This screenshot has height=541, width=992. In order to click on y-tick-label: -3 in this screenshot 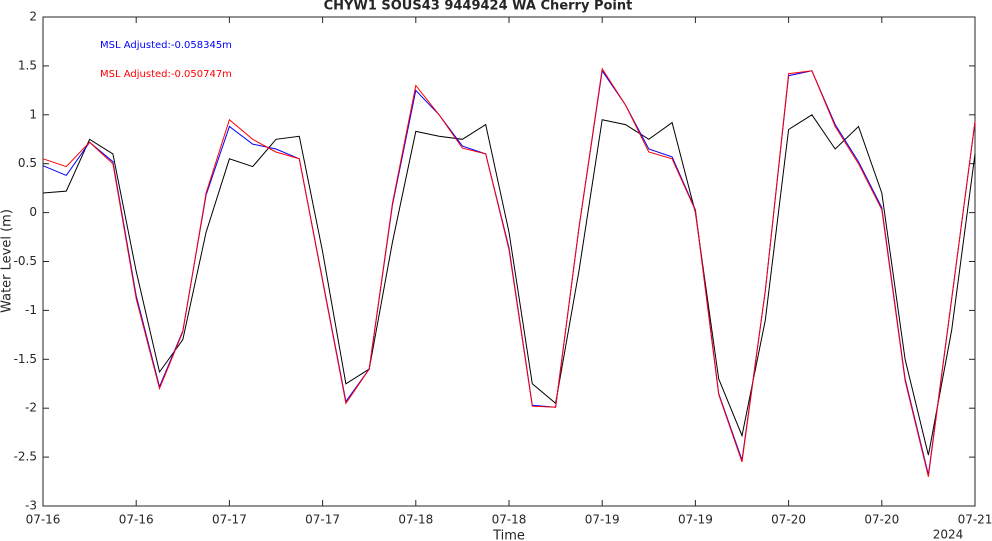, I will do `click(31, 506)`.